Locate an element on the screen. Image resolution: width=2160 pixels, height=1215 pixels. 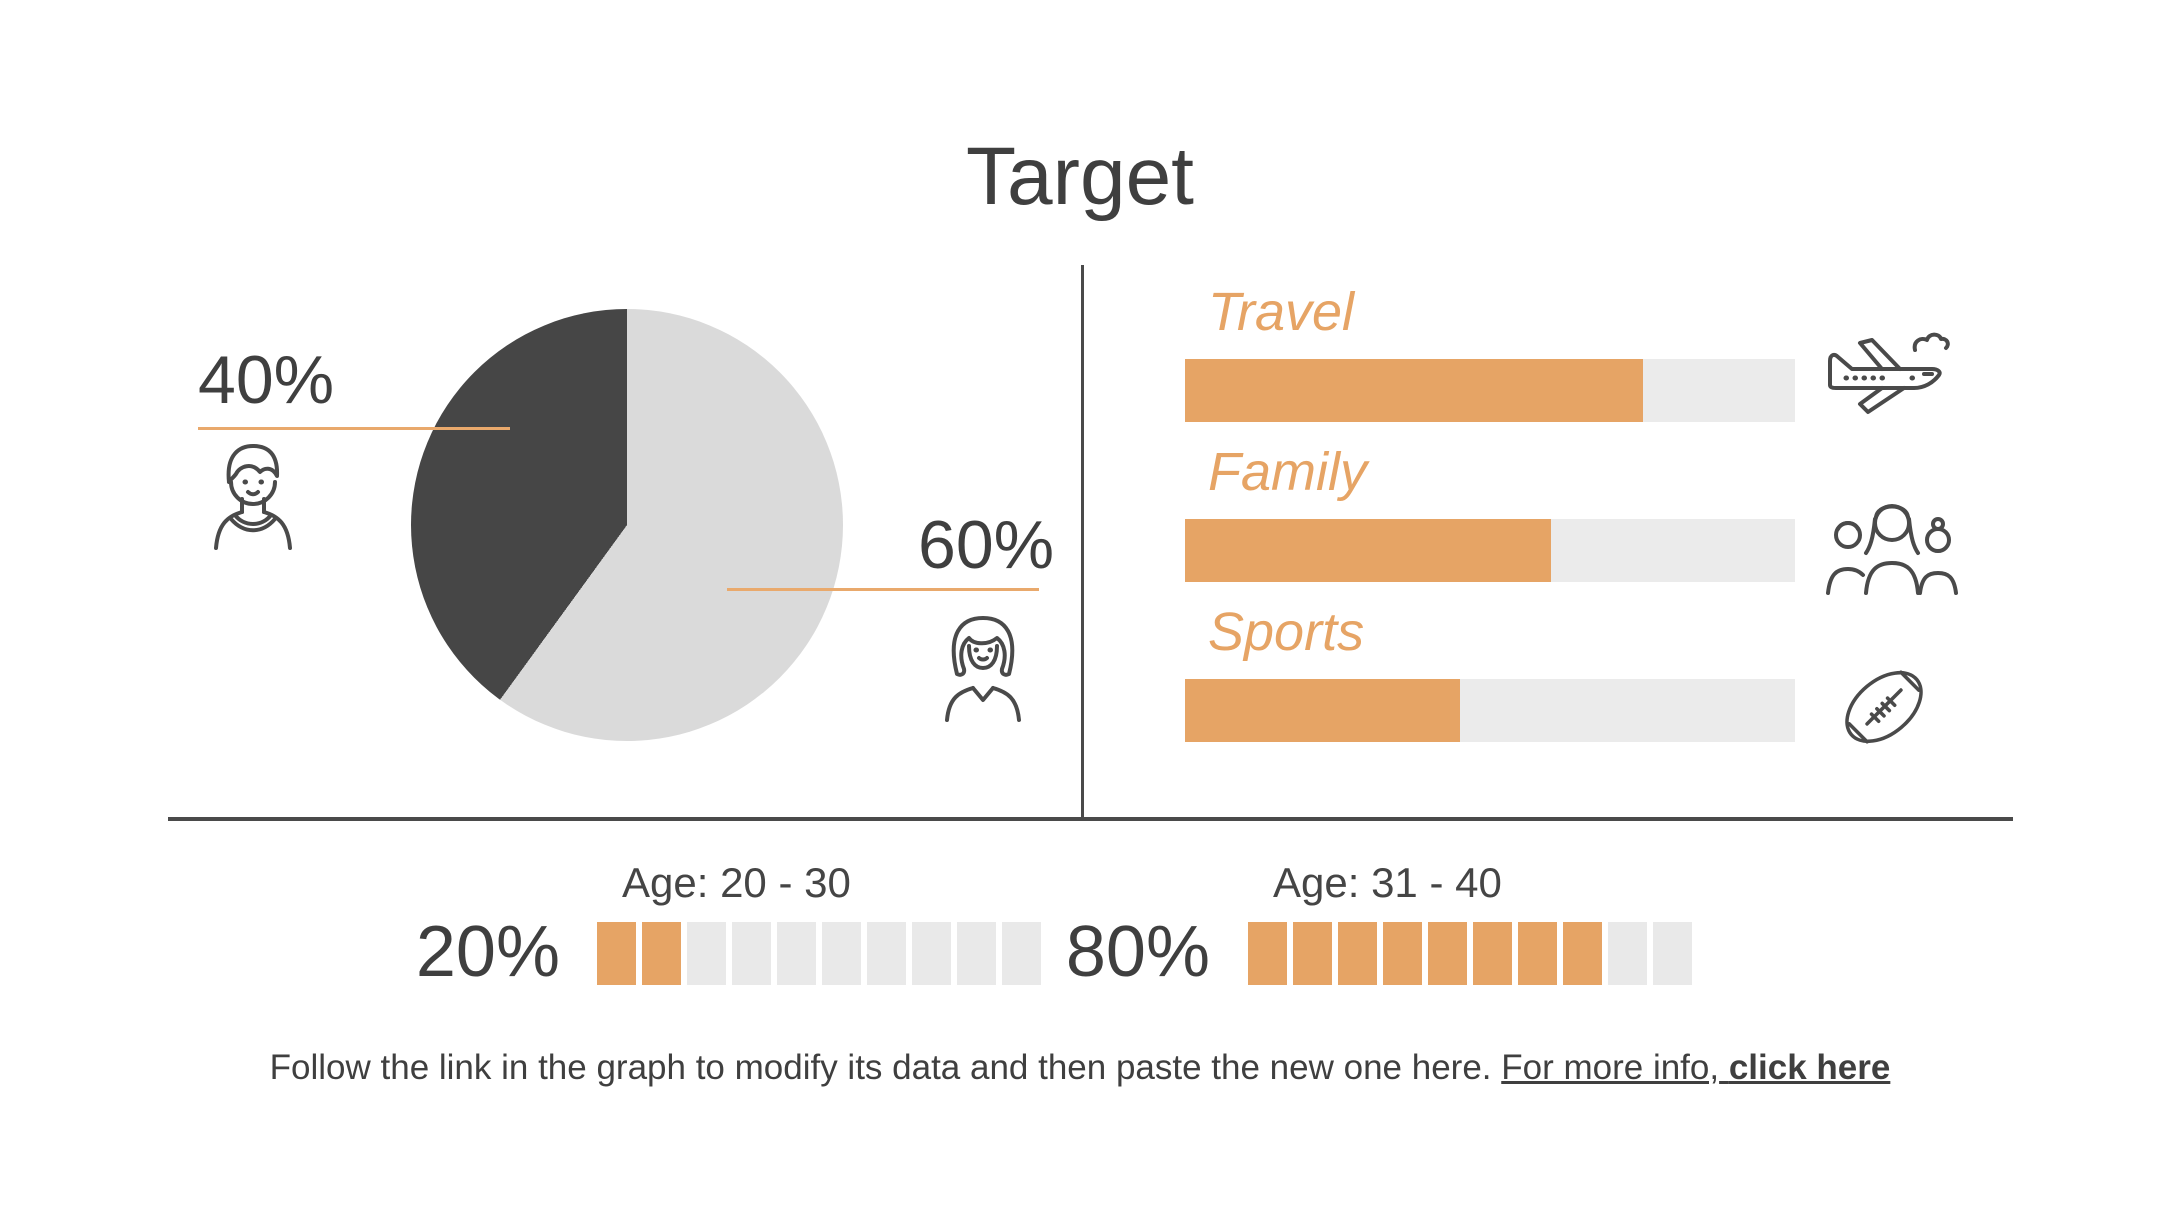
footer-link: For more info, click here is located at coordinates (1695, 1067).